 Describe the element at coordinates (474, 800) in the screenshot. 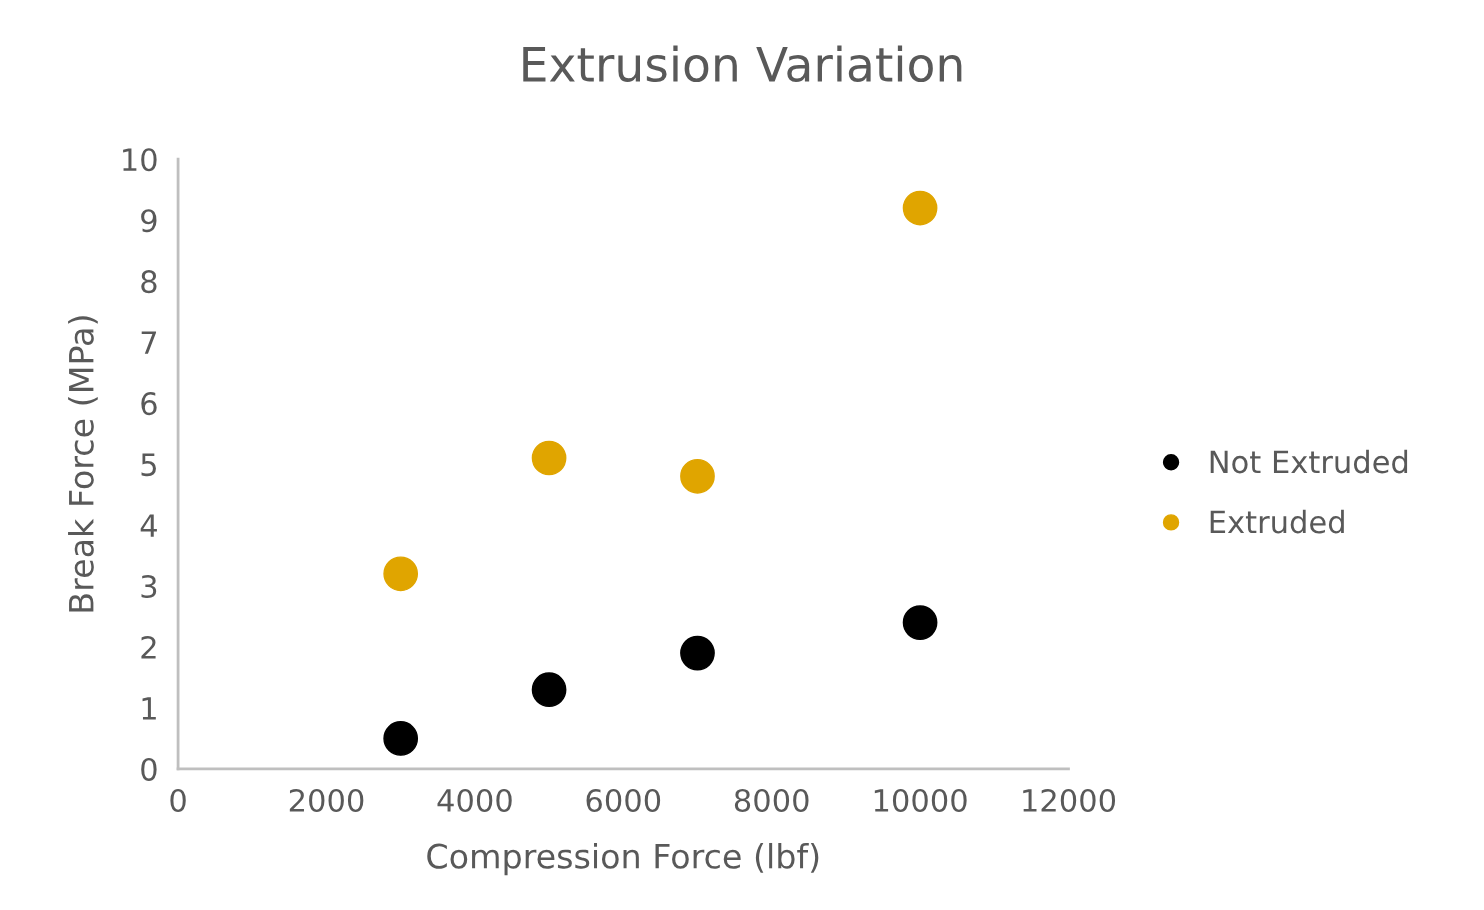

I see `x-tick-label: 4000` at that location.